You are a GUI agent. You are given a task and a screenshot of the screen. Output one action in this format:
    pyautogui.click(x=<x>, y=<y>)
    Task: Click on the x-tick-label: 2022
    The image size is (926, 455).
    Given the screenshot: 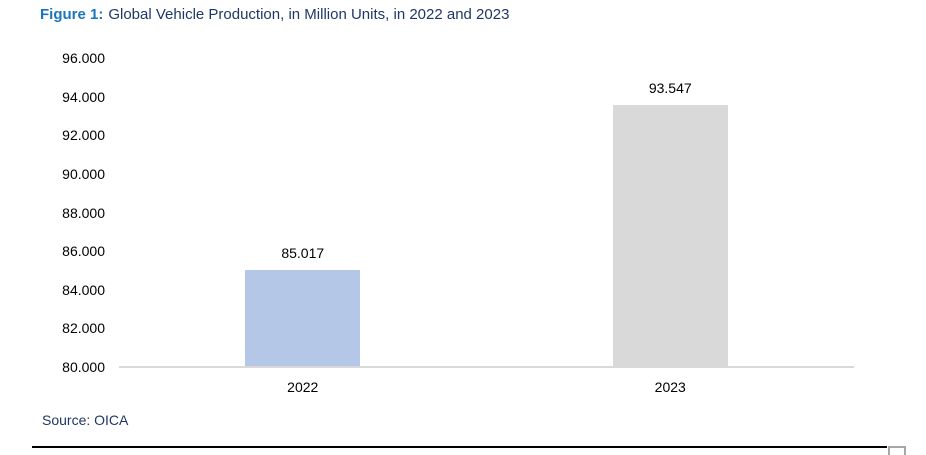 What is the action you would take?
    pyautogui.click(x=303, y=387)
    